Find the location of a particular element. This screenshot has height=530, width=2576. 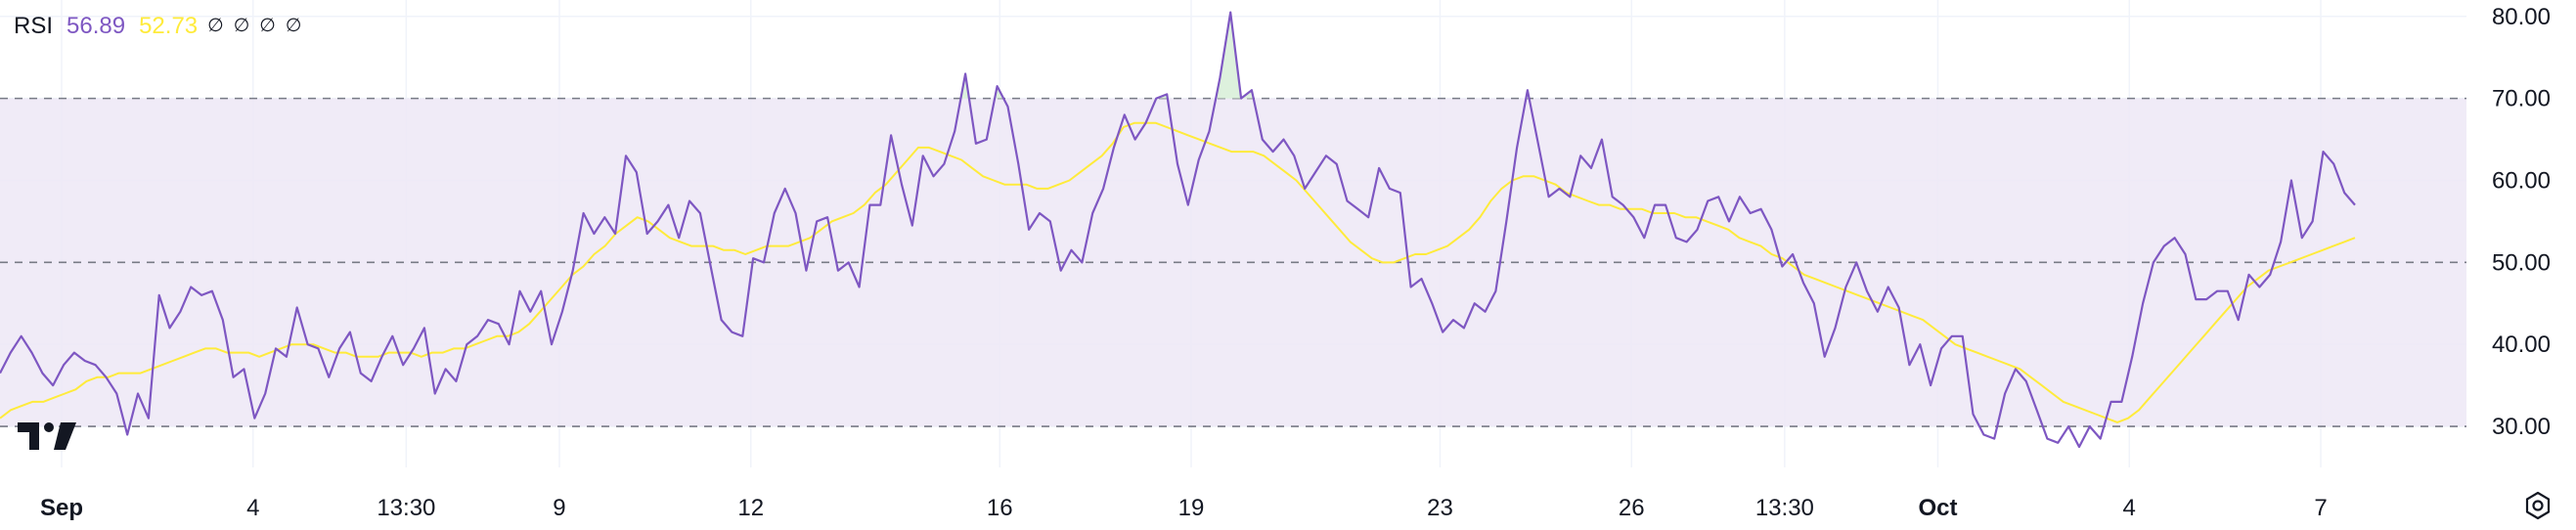

x-tick-label: 19 is located at coordinates (1191, 508).